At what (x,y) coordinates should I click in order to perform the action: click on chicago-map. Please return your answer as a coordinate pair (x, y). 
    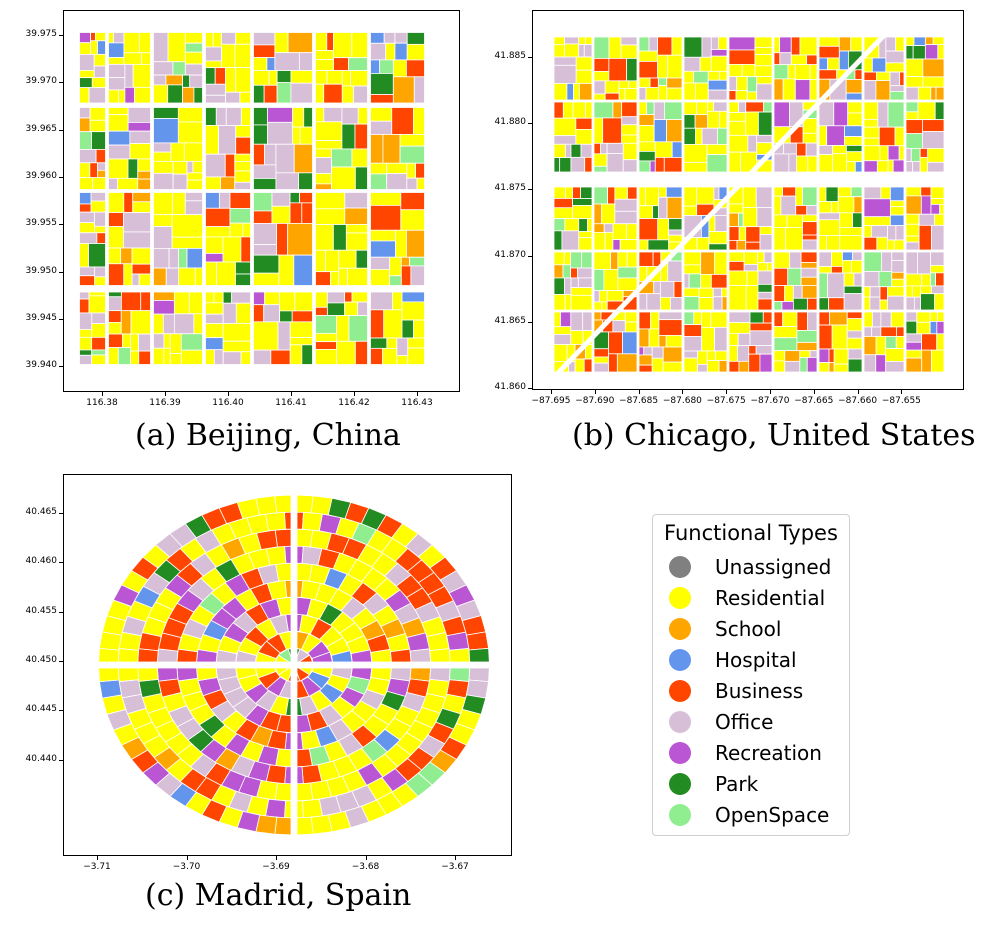
    Looking at the image, I should click on (749, 199).